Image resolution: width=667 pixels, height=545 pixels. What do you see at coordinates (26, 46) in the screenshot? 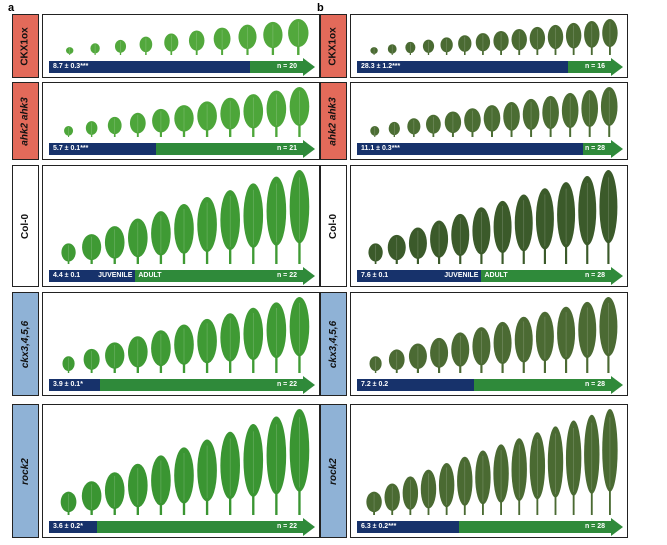
I see `genotype-name: CKX1ox` at bounding box center [26, 46].